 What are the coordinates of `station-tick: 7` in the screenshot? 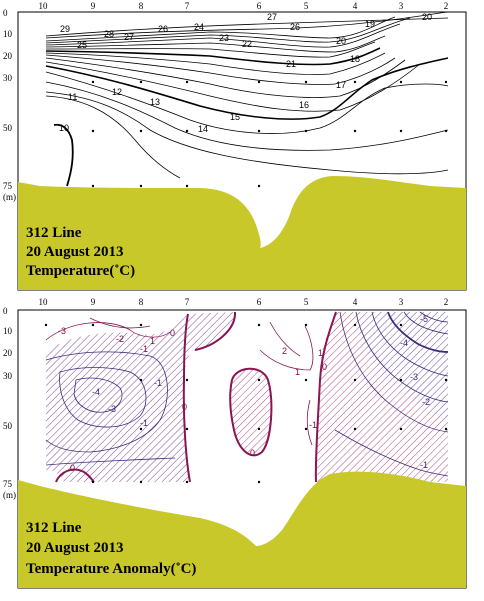 It's located at (187, 302).